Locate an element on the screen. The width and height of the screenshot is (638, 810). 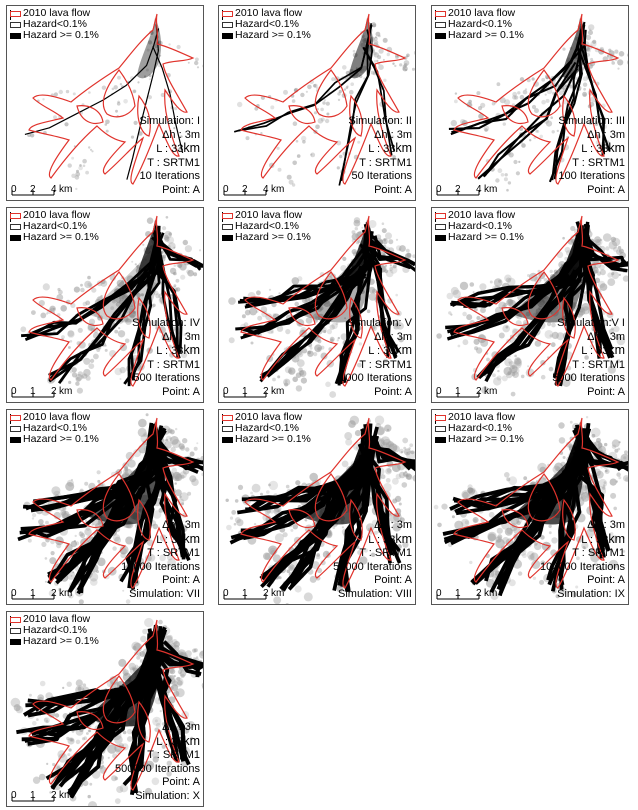
iterations-label: 500 Iterations is located at coordinates (166, 378).